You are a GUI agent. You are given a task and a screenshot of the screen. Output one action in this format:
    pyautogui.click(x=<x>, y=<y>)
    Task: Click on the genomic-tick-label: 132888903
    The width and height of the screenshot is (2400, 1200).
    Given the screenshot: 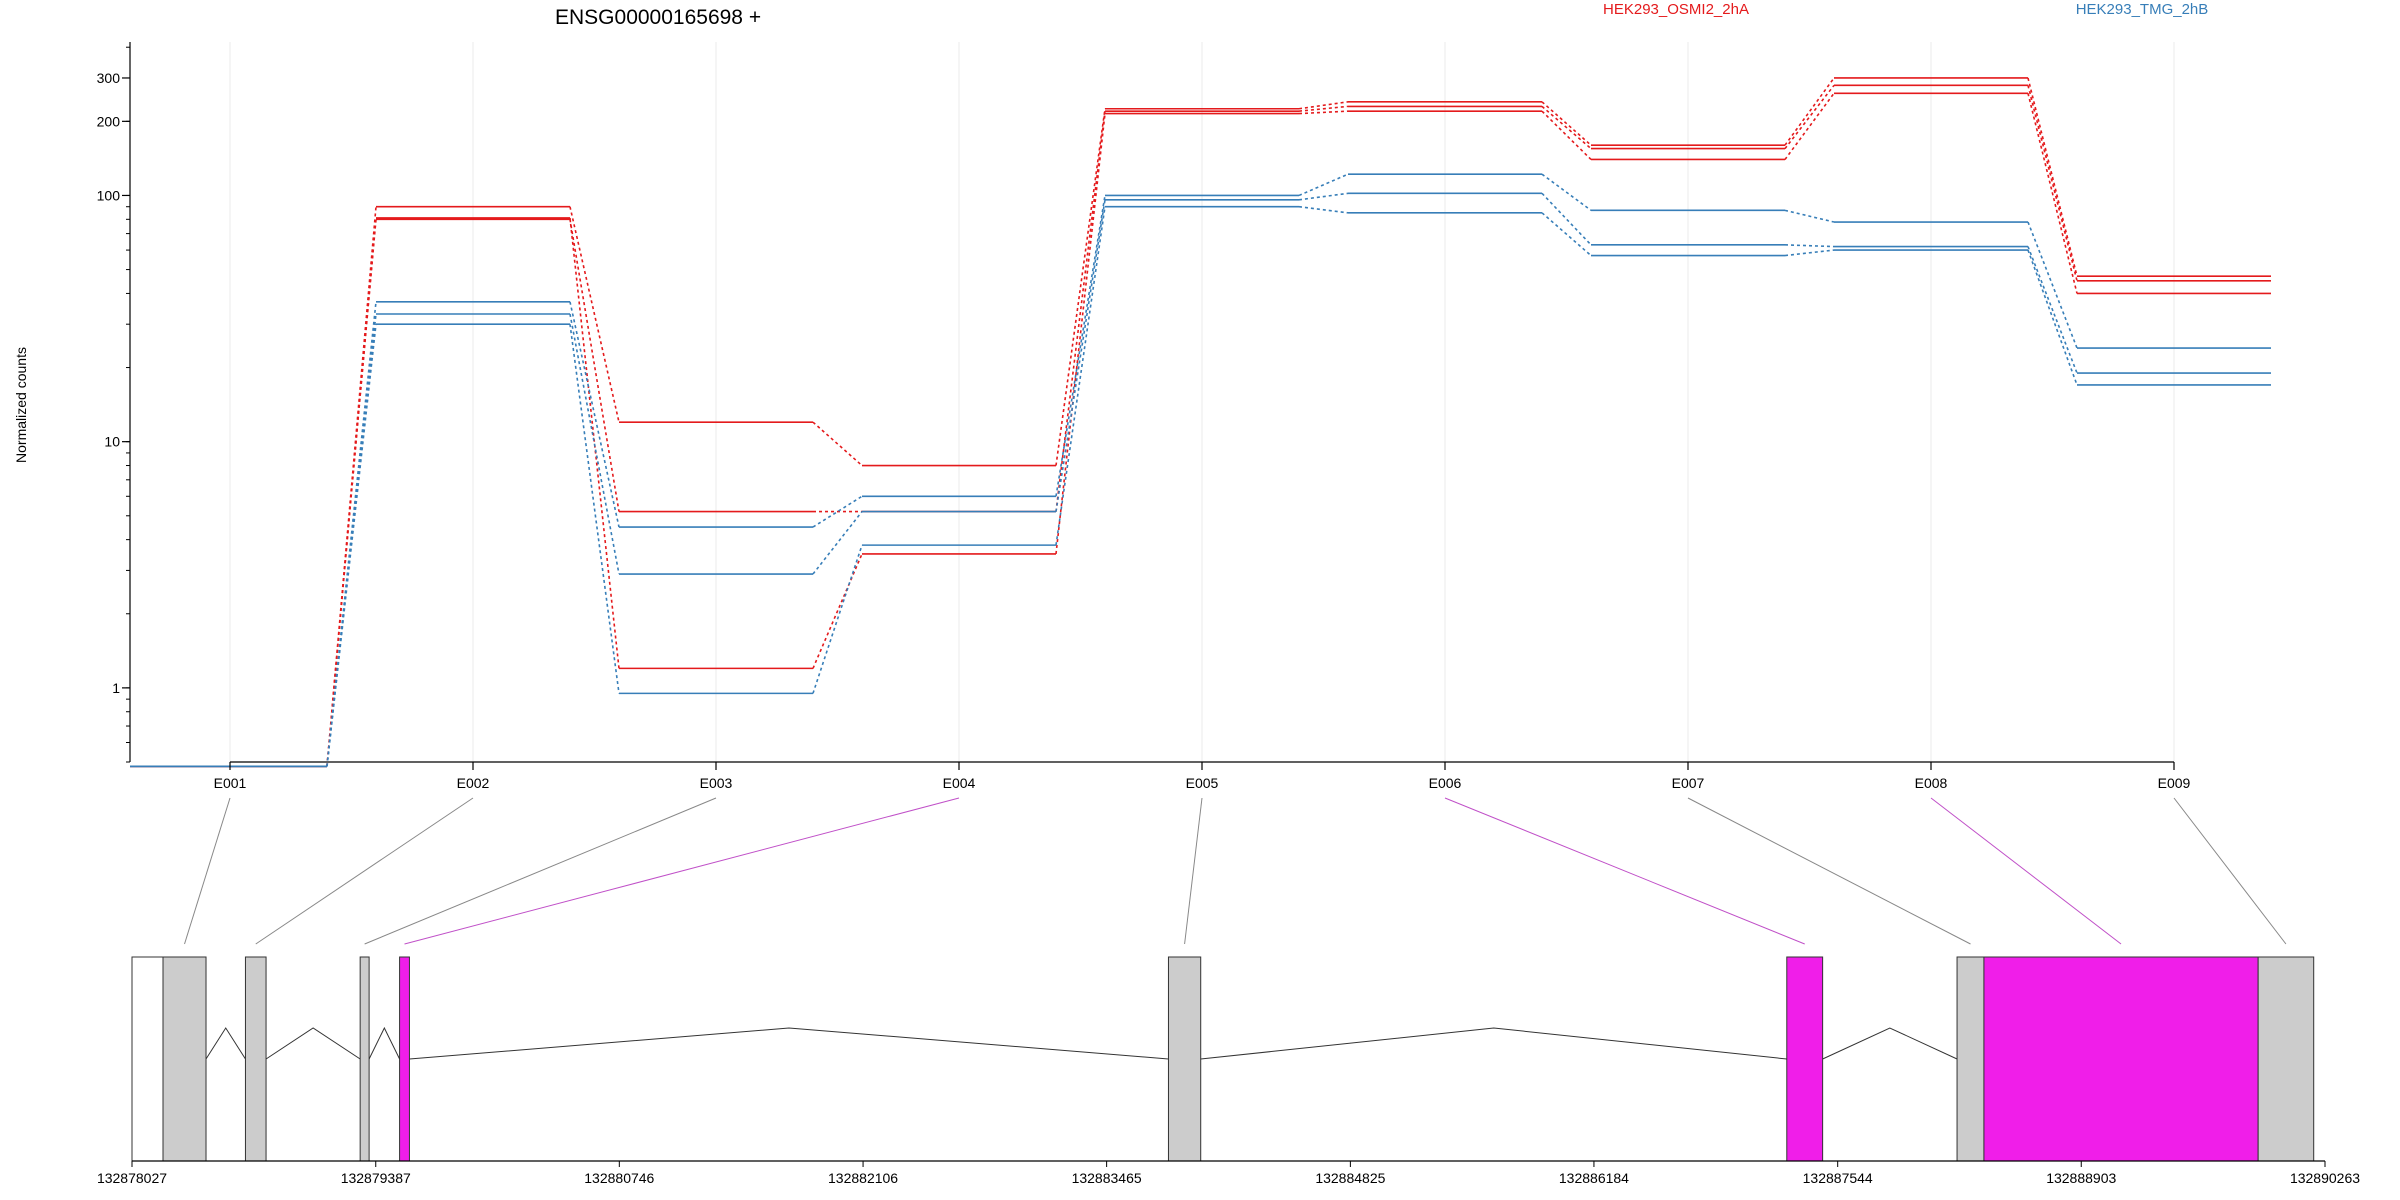 What is the action you would take?
    pyautogui.click(x=2081, y=1178)
    